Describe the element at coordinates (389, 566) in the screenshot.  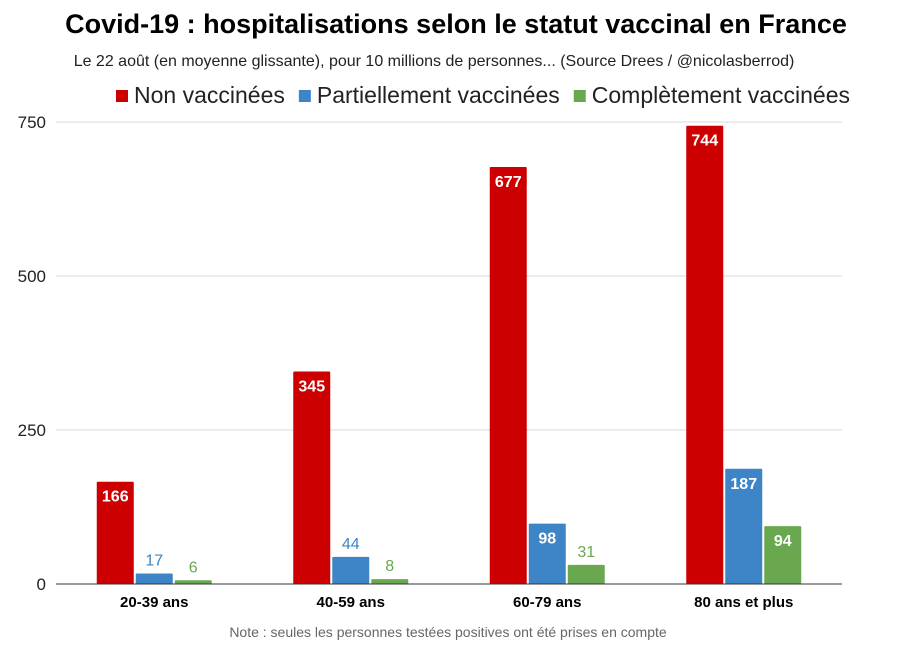
I see `data-label: 8` at that location.